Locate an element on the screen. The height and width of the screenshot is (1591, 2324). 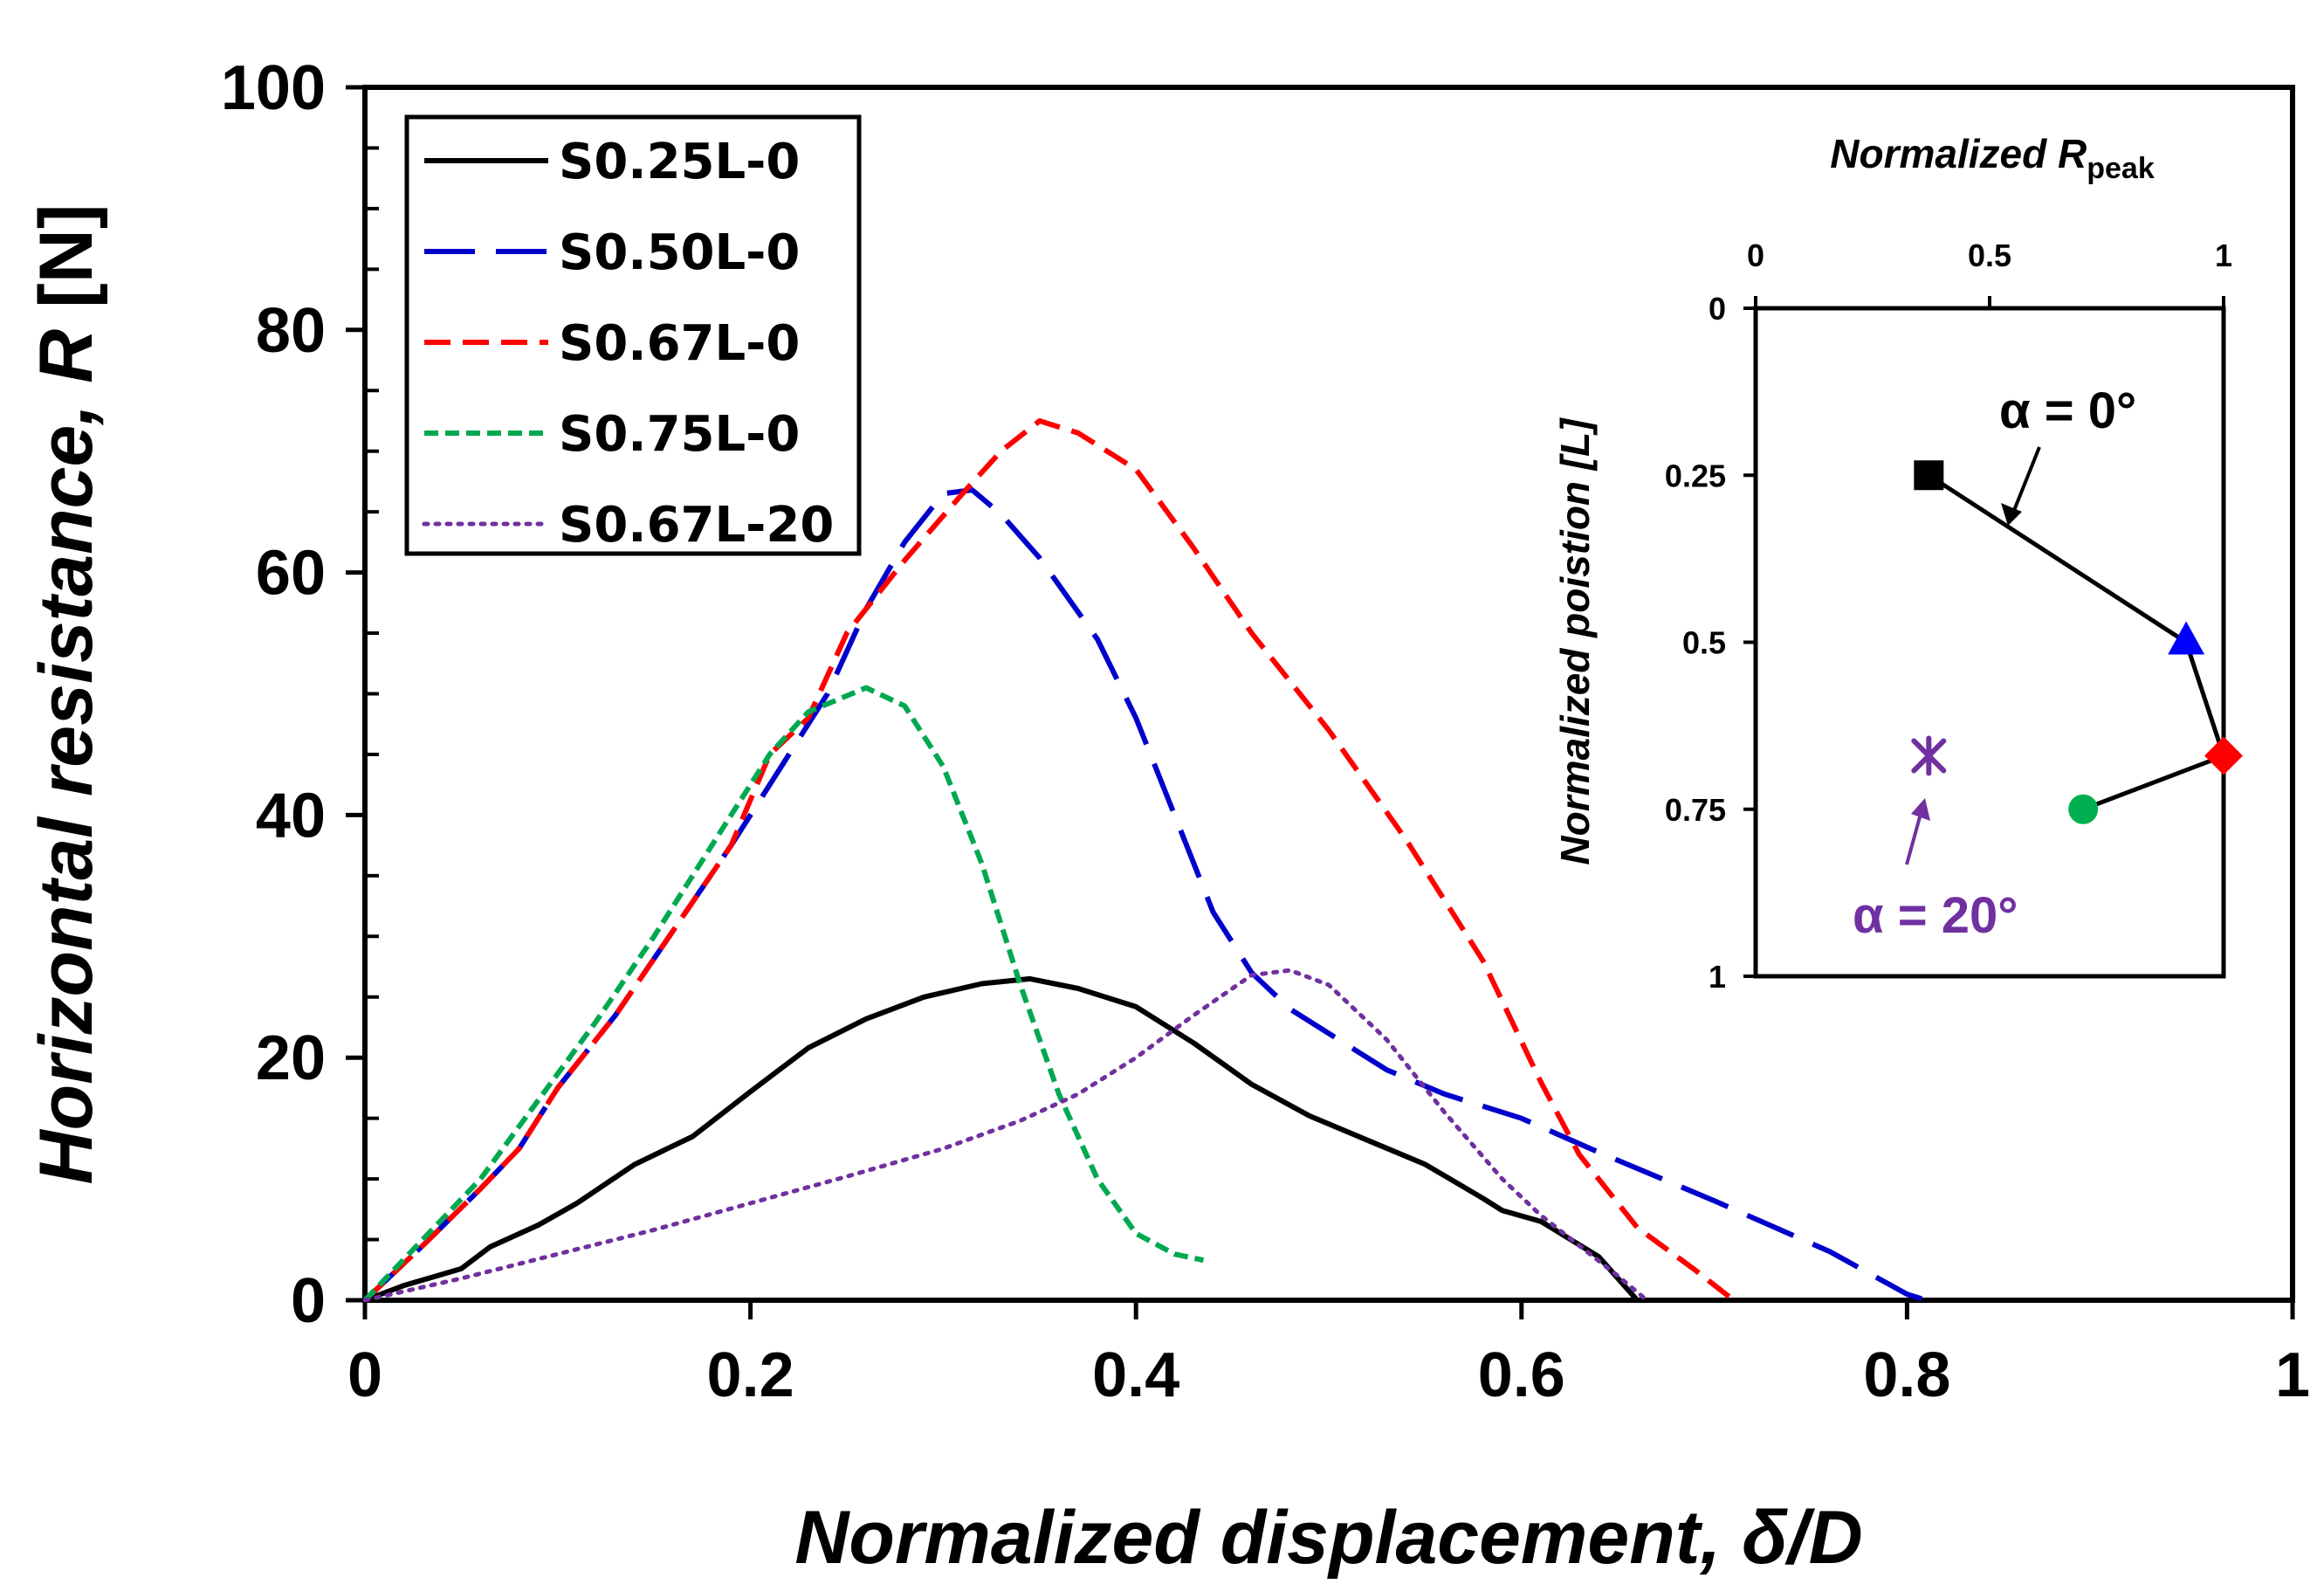
inset-series-line is located at coordinates (2077, 642).